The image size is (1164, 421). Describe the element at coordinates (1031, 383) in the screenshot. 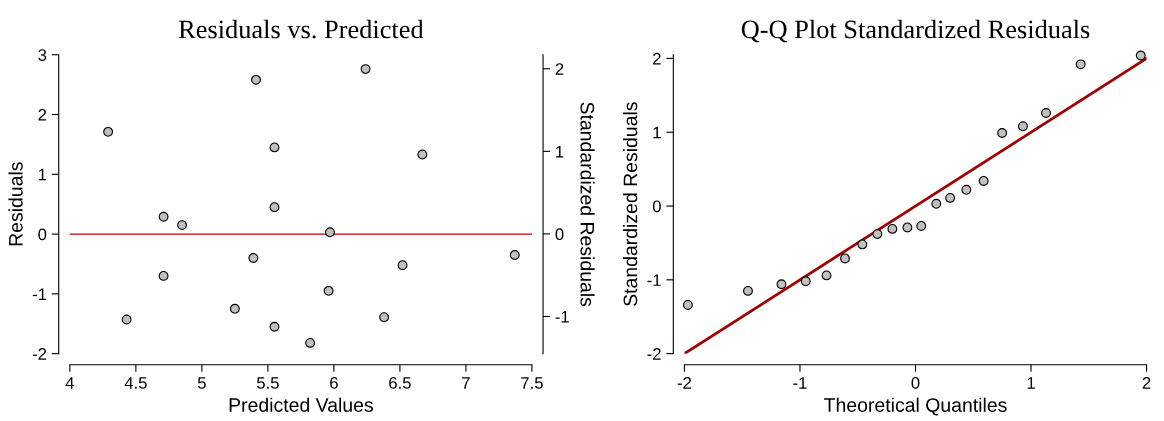

I see `x-tick-label: 1` at that location.